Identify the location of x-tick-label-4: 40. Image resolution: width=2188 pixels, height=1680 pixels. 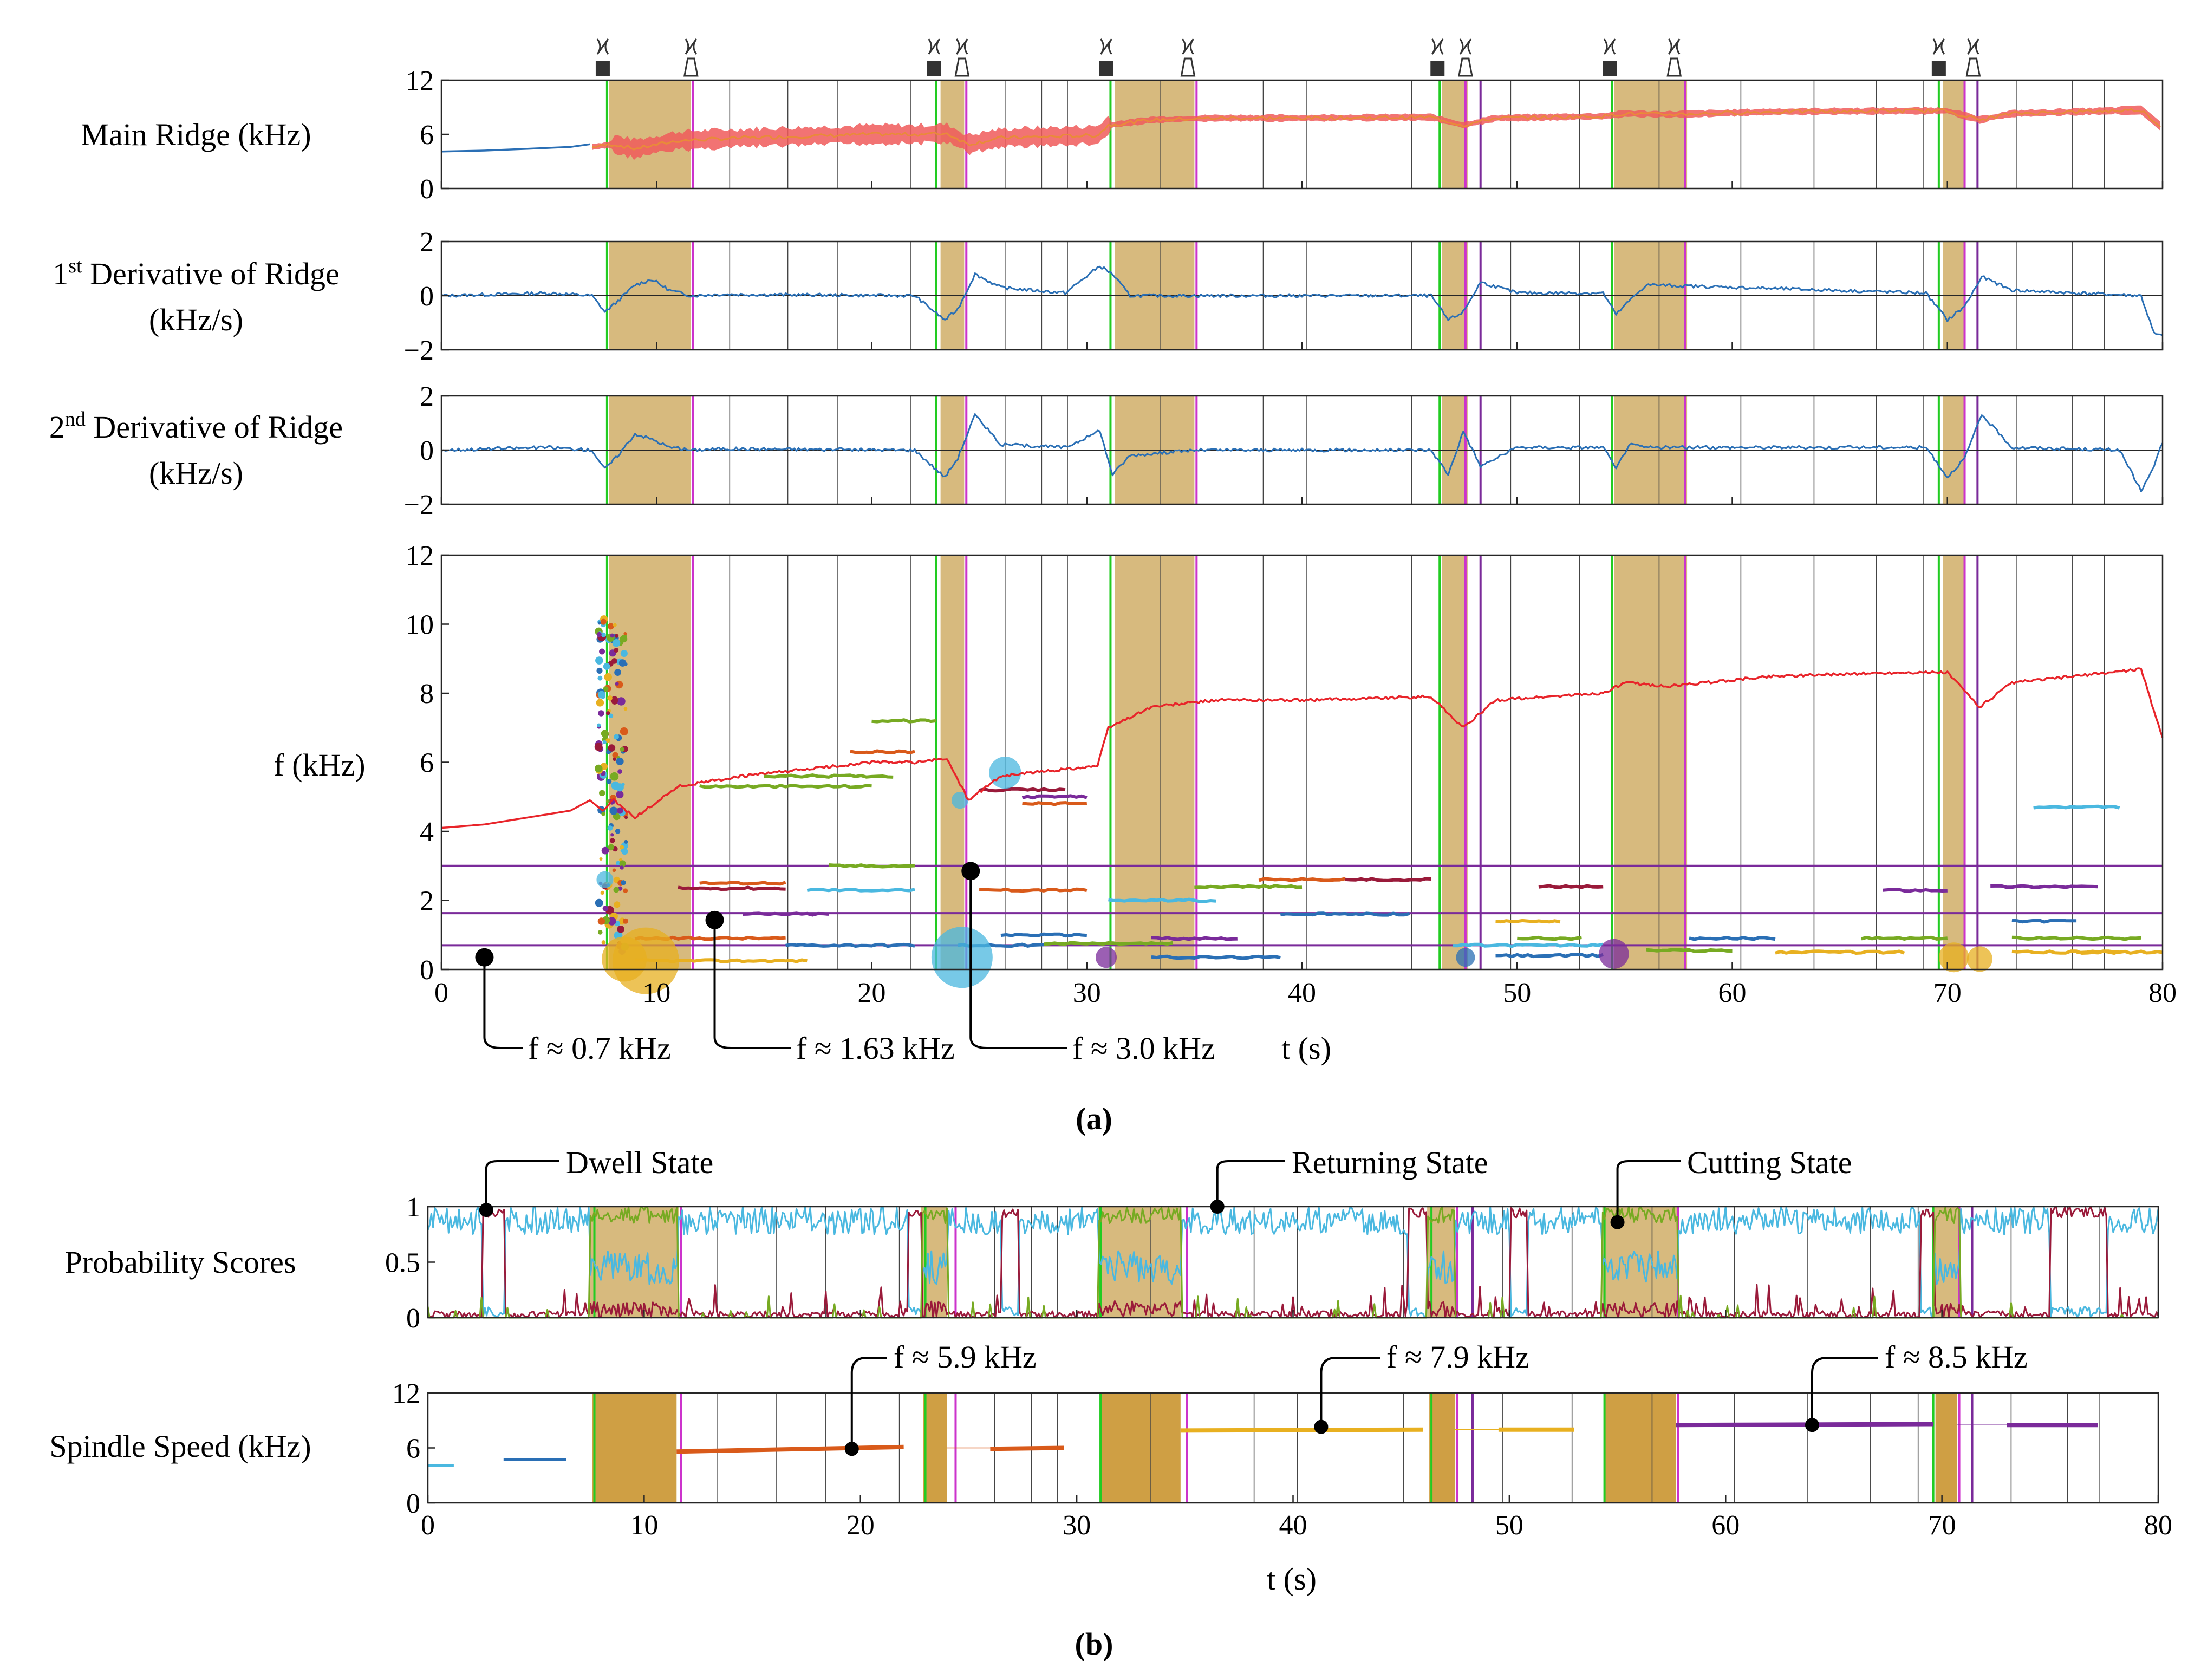
(1293, 1526).